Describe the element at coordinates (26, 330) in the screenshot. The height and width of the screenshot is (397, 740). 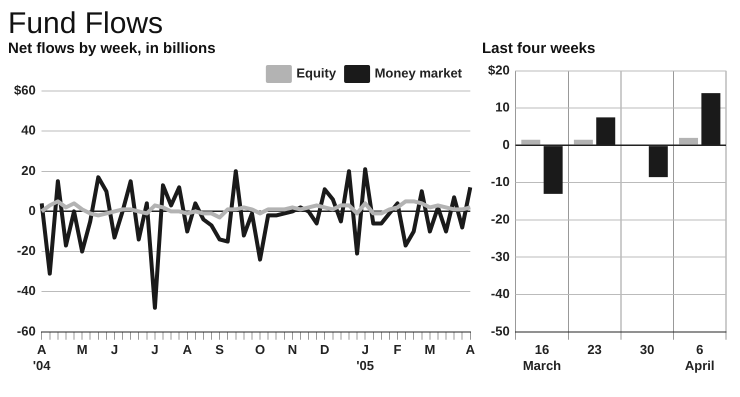
I see `y-tick-label: -60` at that location.